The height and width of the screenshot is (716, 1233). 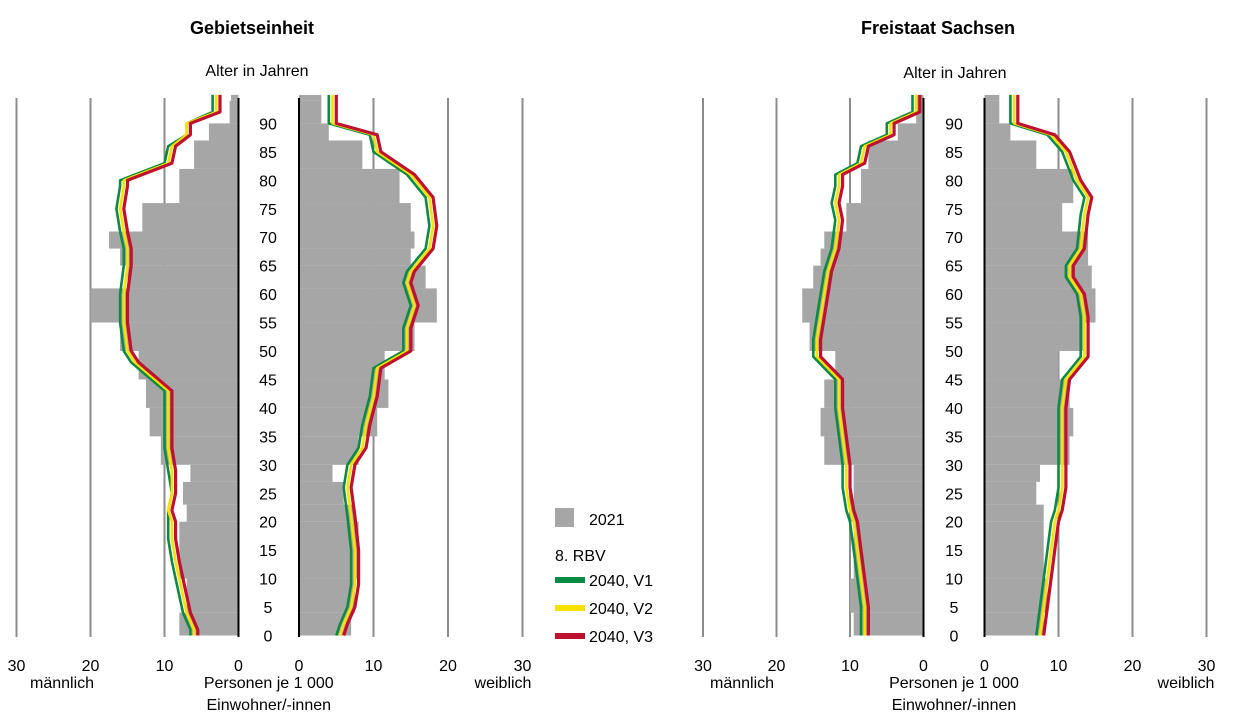 I want to click on legend: 2021 8. RBV 2040, V1 2040, V2 2040, V3, so click(x=604, y=577).